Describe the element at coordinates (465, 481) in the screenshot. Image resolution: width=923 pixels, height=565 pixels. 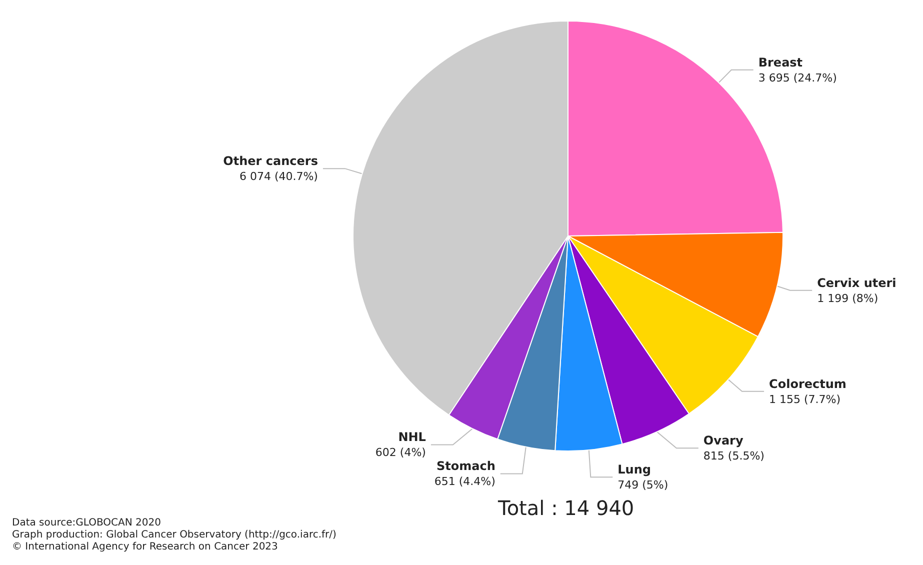
I see `data-label: 651 (4.4%)` at that location.